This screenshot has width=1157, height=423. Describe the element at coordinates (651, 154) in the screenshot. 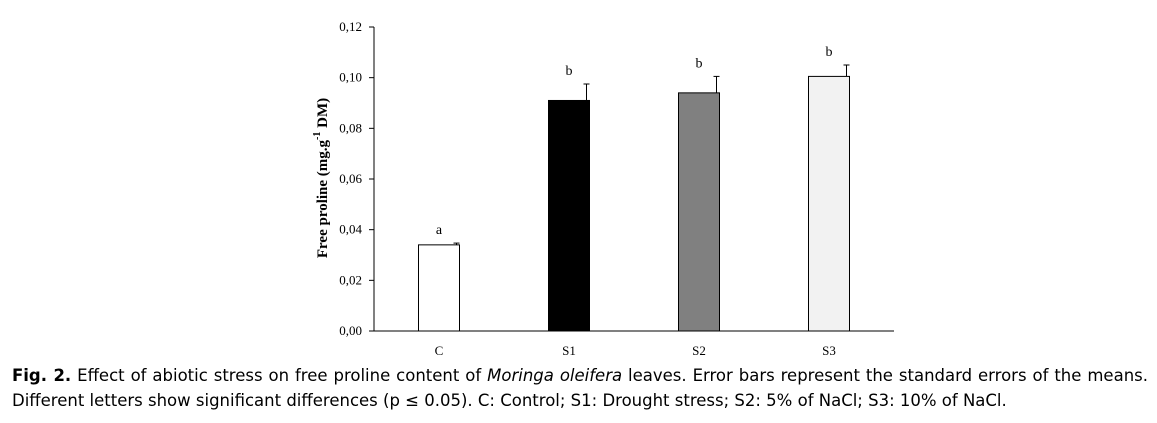

I see `error-bars` at that location.